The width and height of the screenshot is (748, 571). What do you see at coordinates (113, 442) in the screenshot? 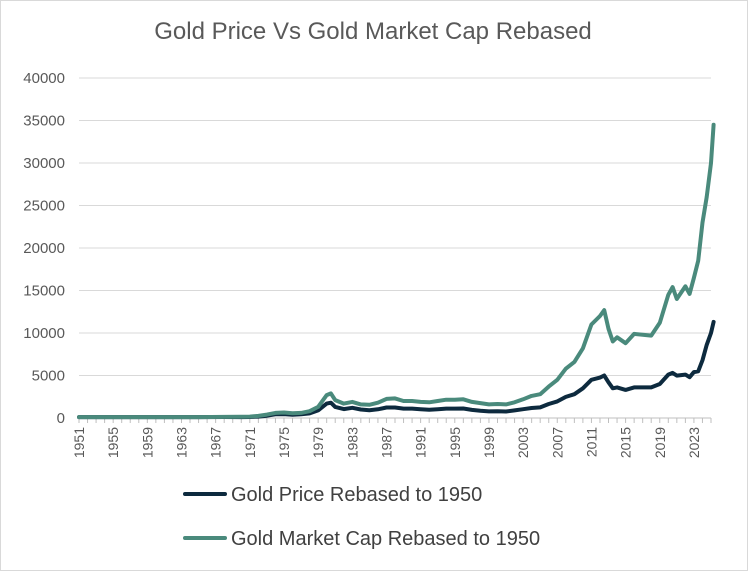
I see `x-tick-label: 1955` at bounding box center [113, 442].